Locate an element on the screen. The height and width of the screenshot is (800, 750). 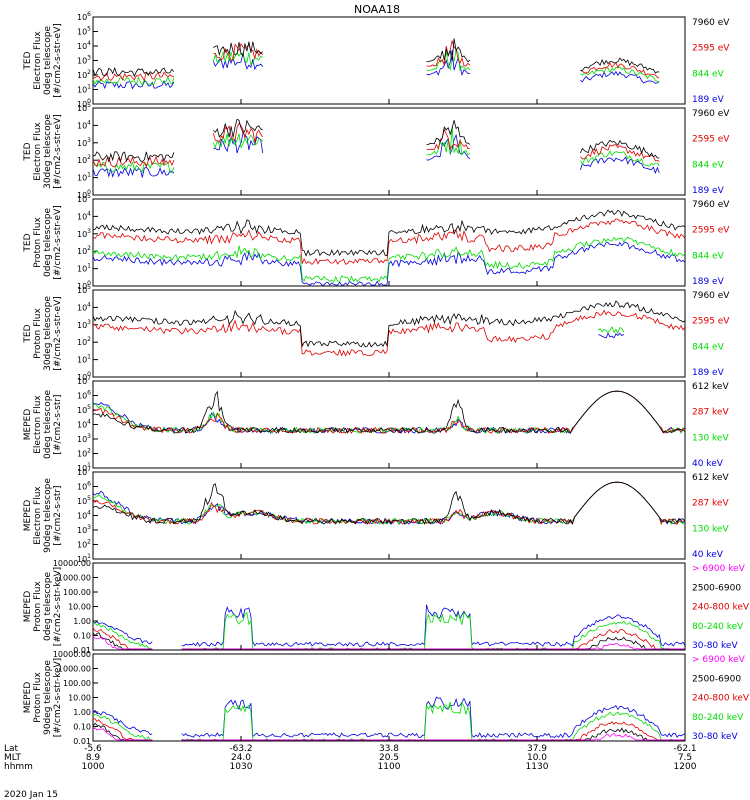
legend-entry: 287 keV is located at coordinates (710, 504).